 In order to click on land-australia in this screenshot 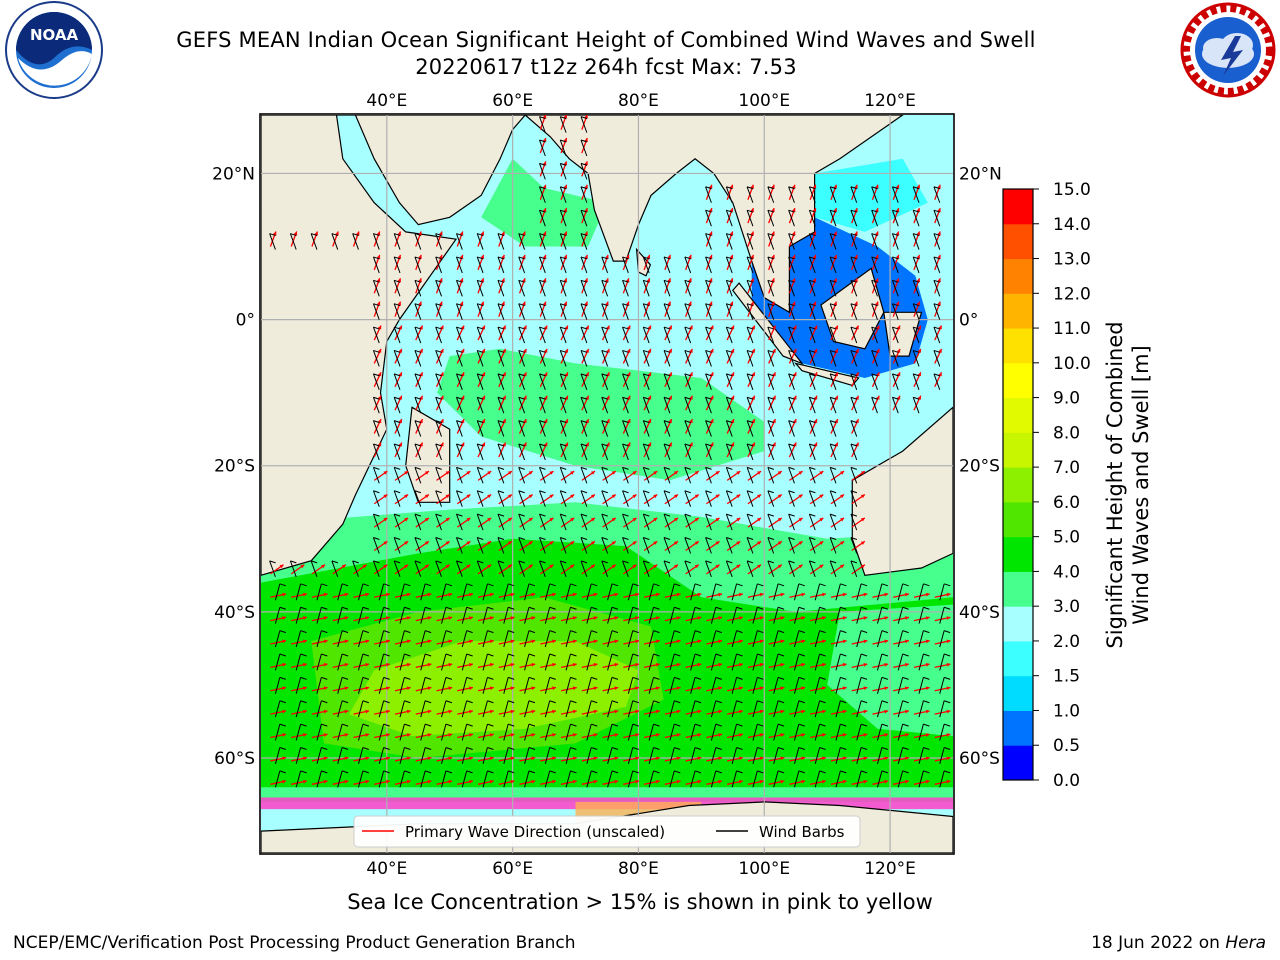, I will do `click(902, 491)`.